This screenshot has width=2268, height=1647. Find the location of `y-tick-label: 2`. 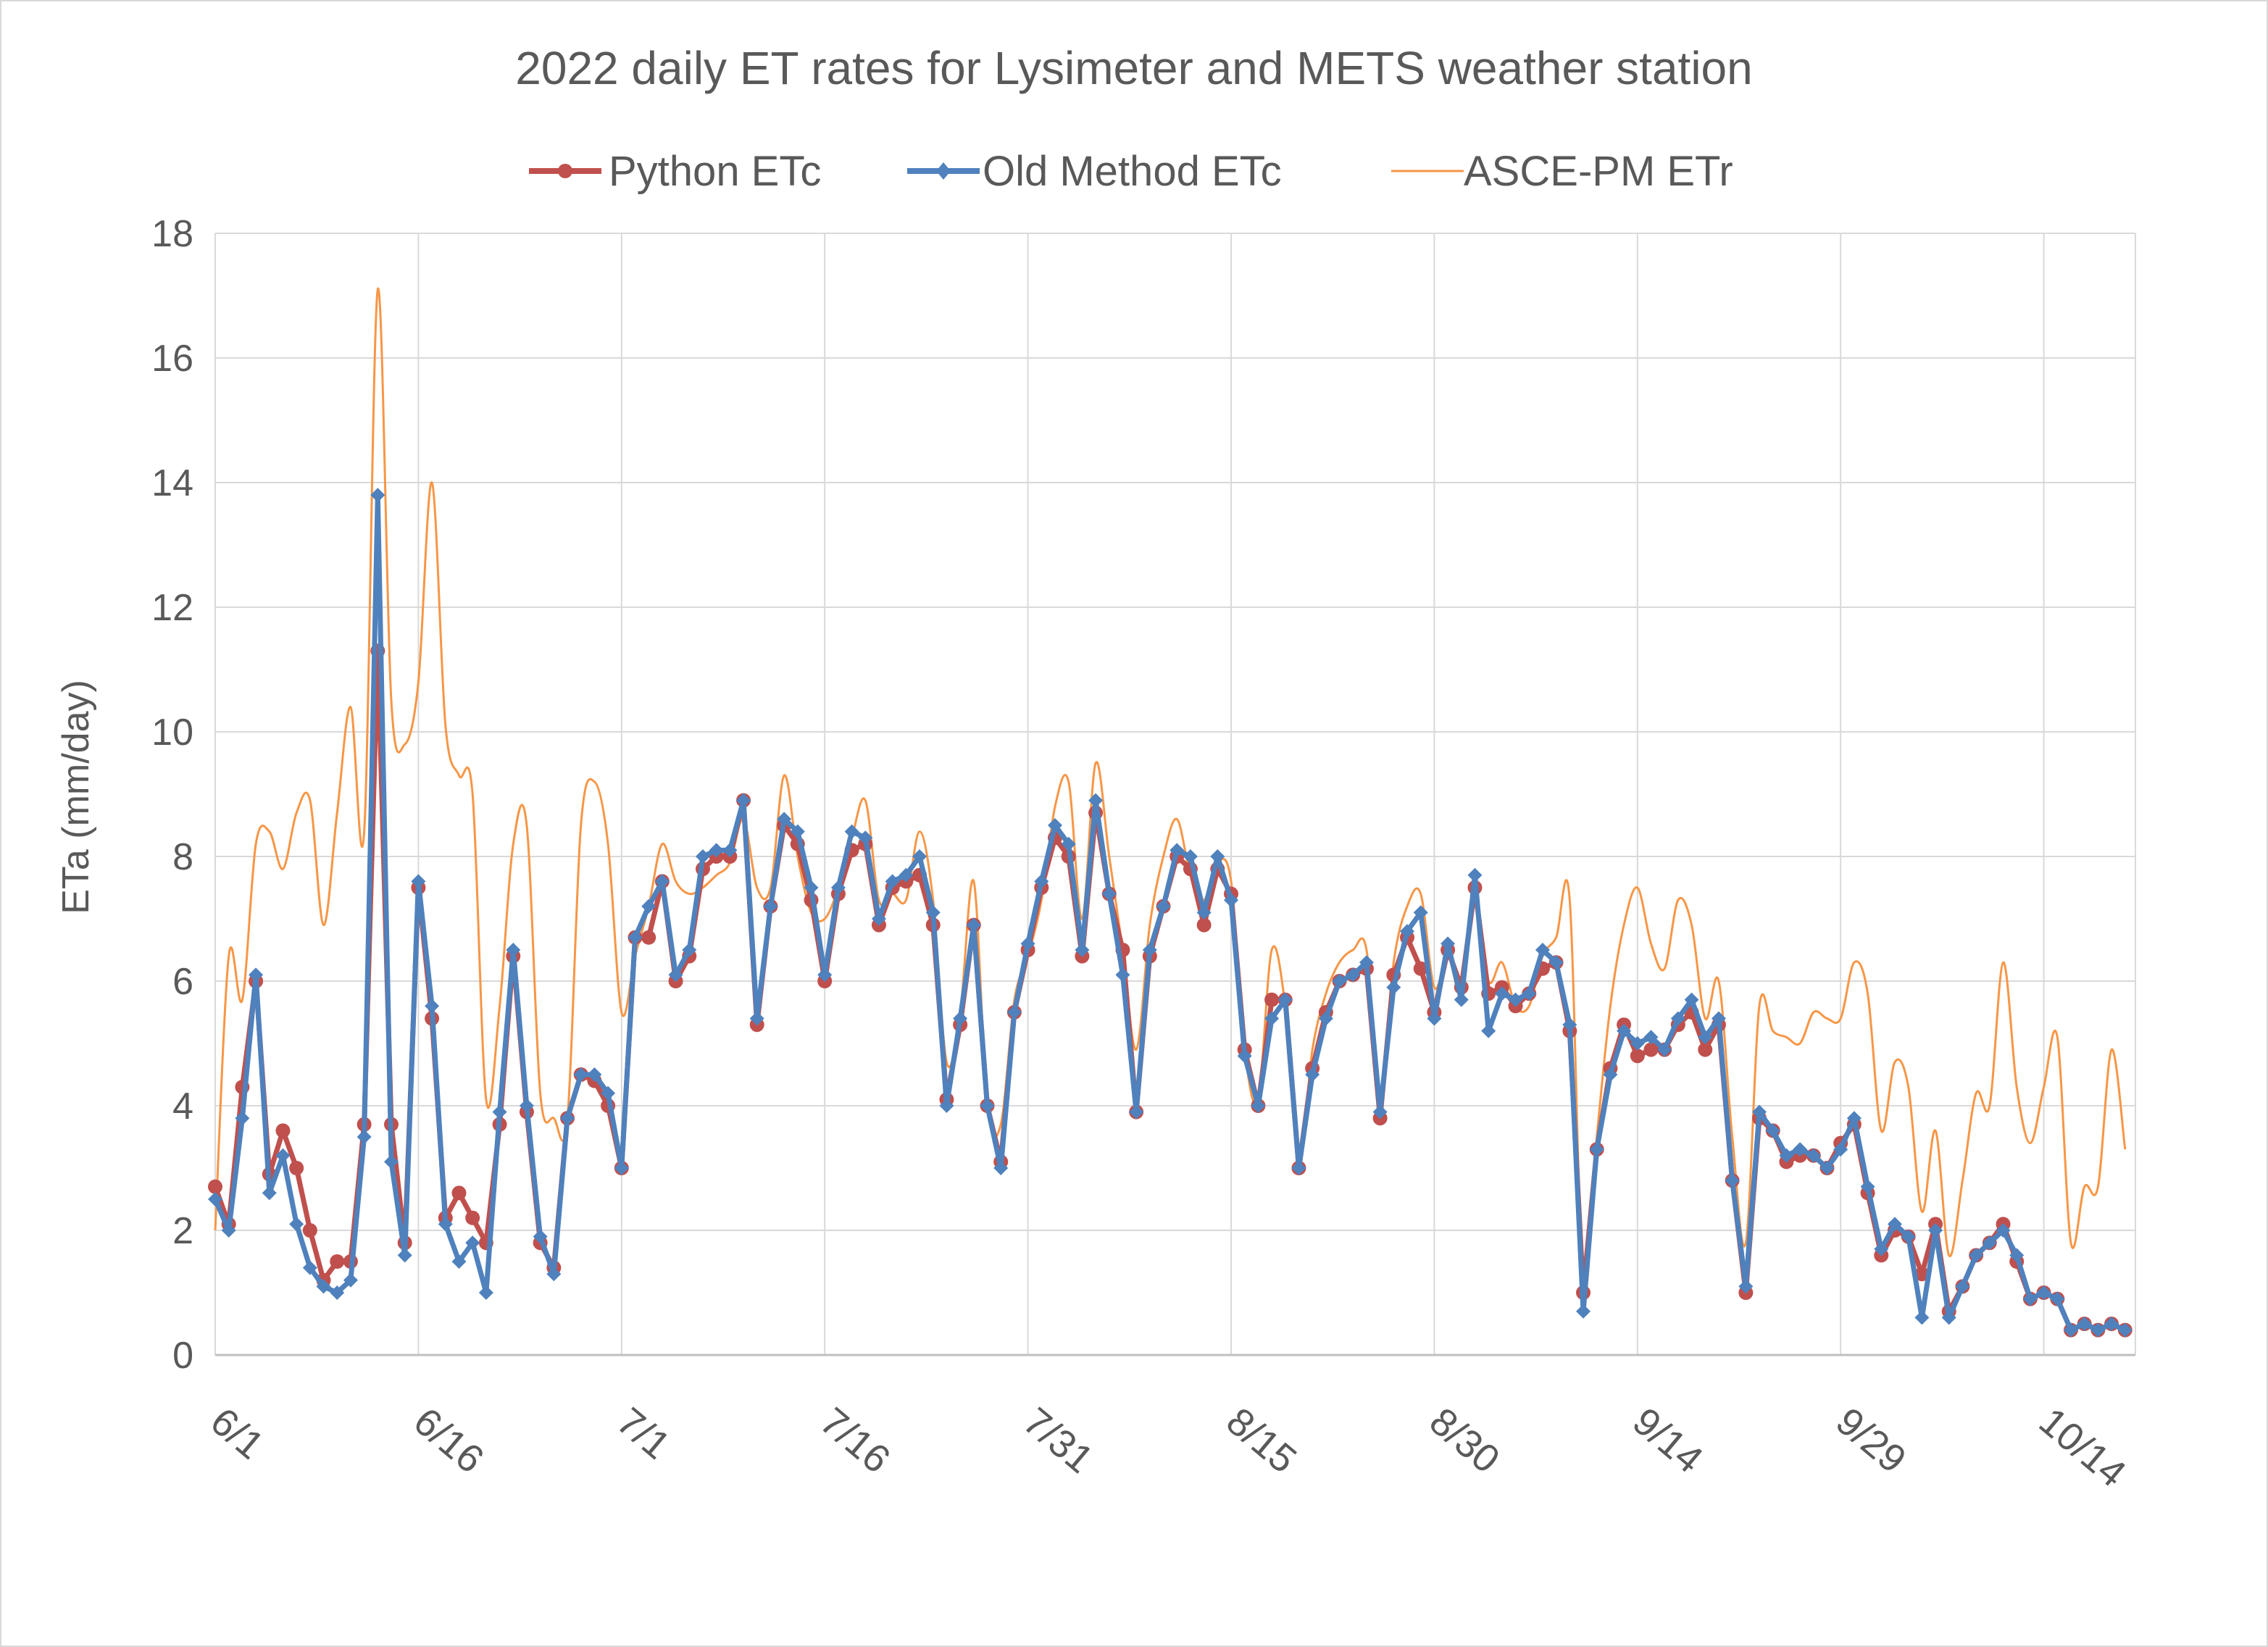

y-tick-label: 2 is located at coordinates (182, 1231).